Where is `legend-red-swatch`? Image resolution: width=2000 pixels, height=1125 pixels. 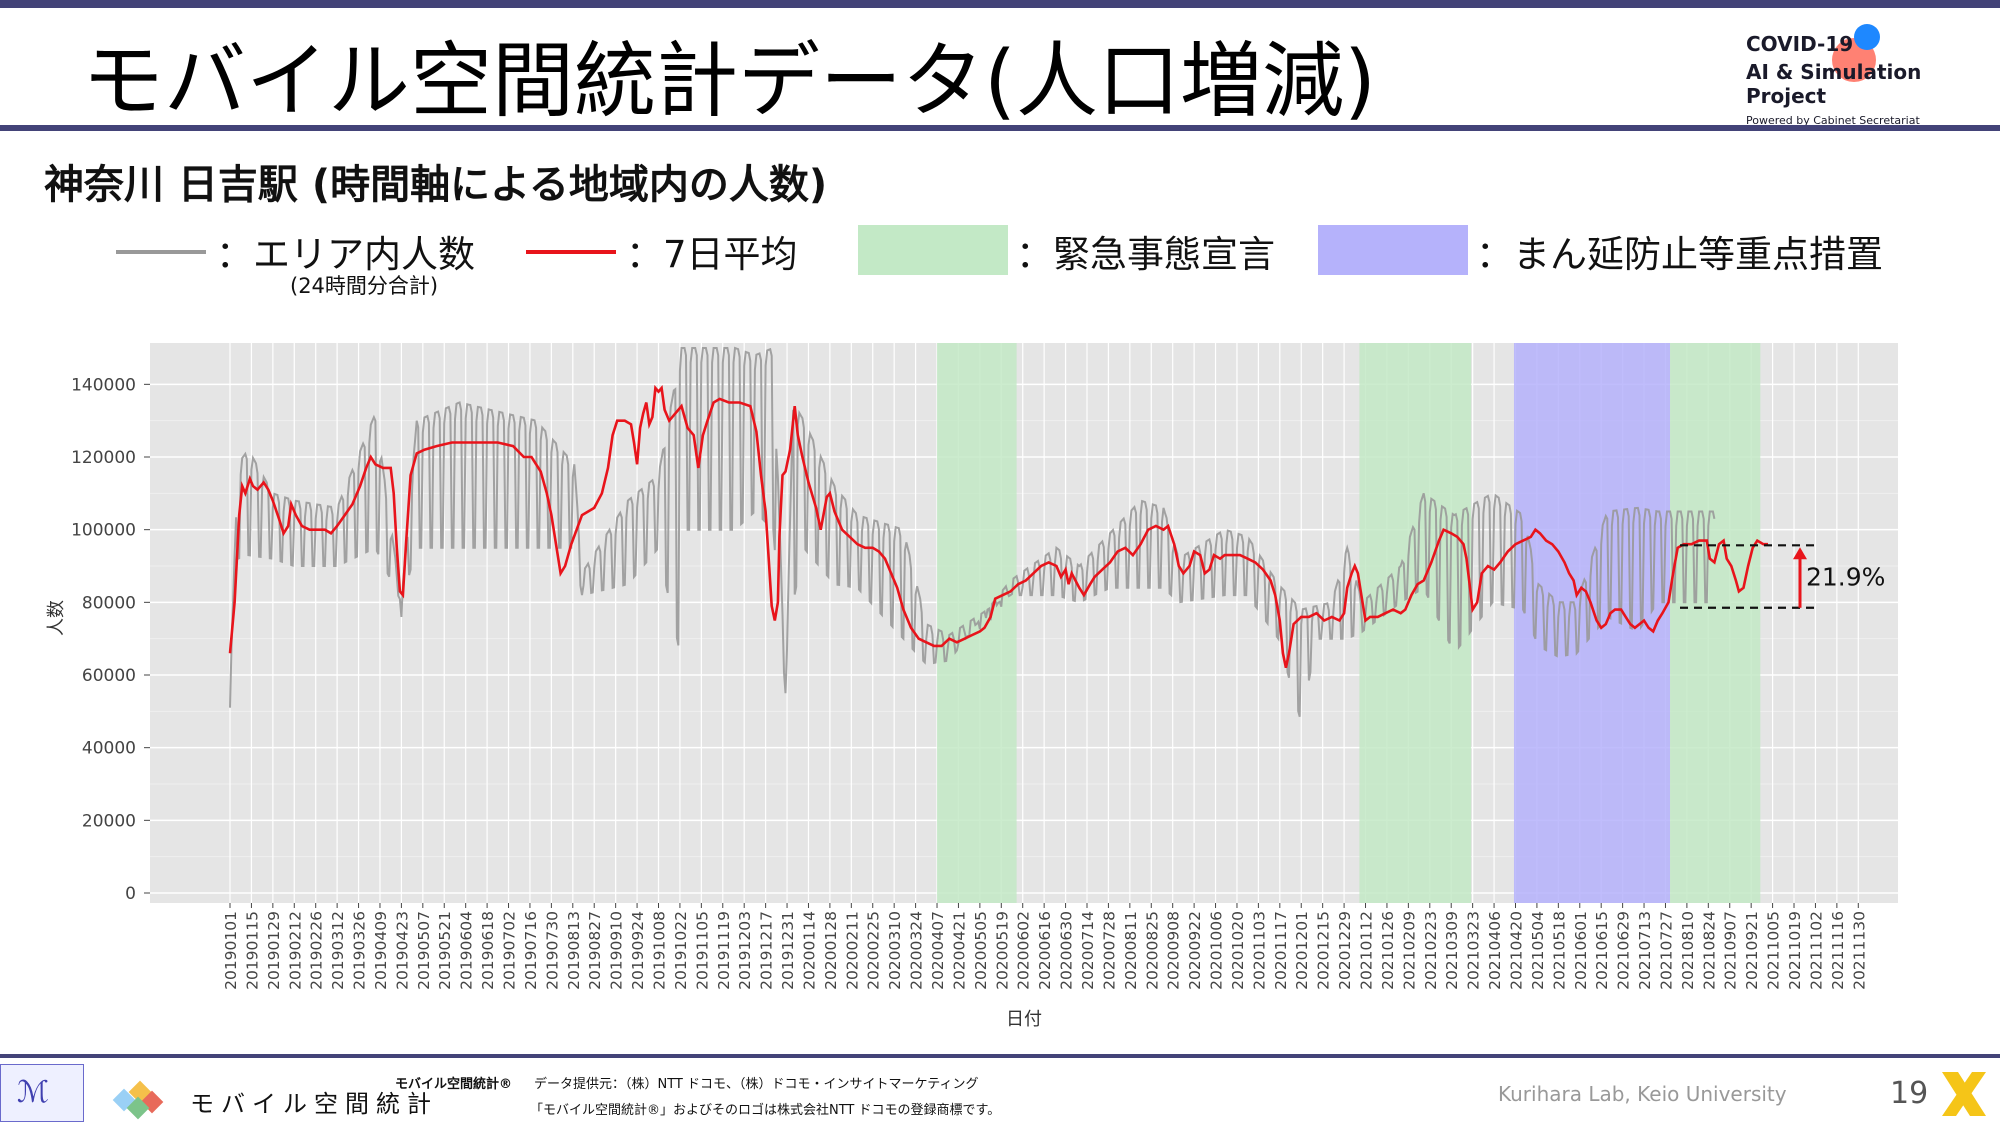
legend-red-swatch is located at coordinates (571, 252).